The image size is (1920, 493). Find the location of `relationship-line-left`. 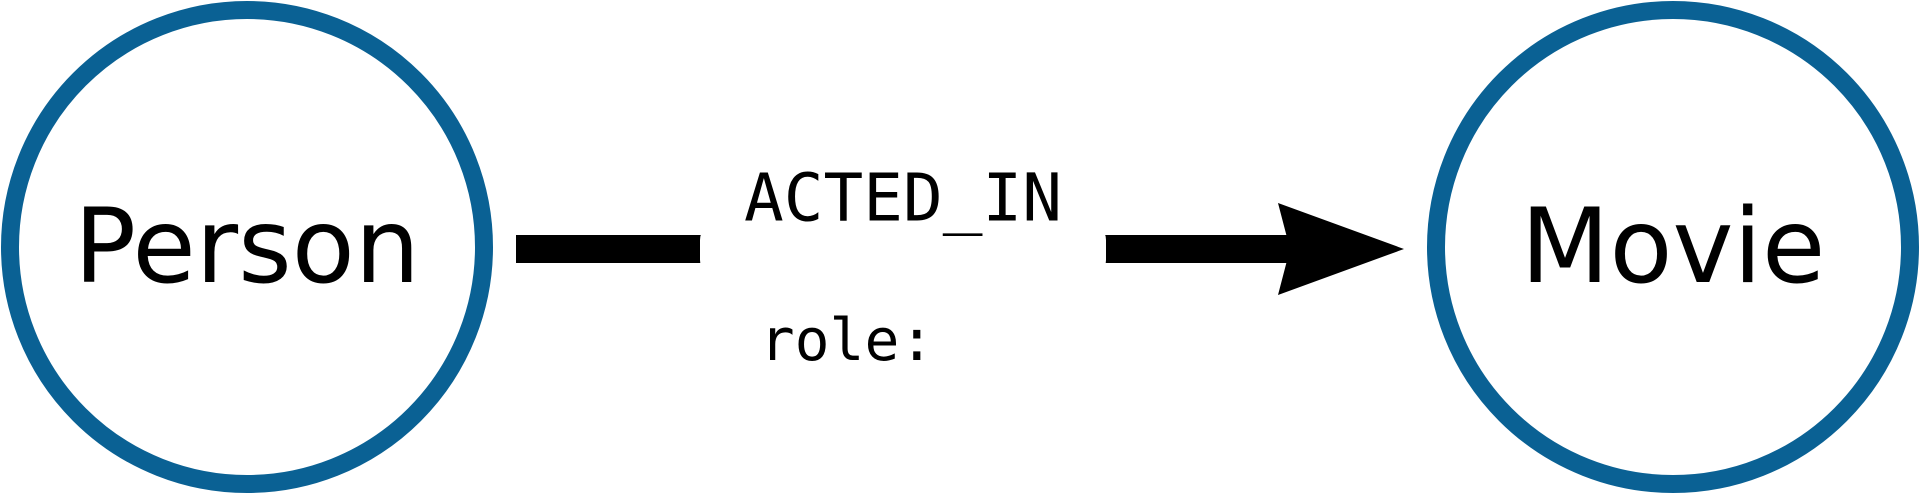

relationship-line-left is located at coordinates (614, 249).